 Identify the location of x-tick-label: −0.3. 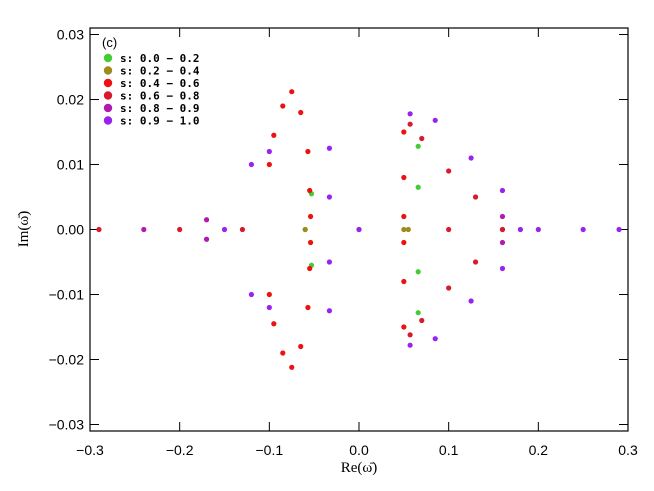
(90, 450).